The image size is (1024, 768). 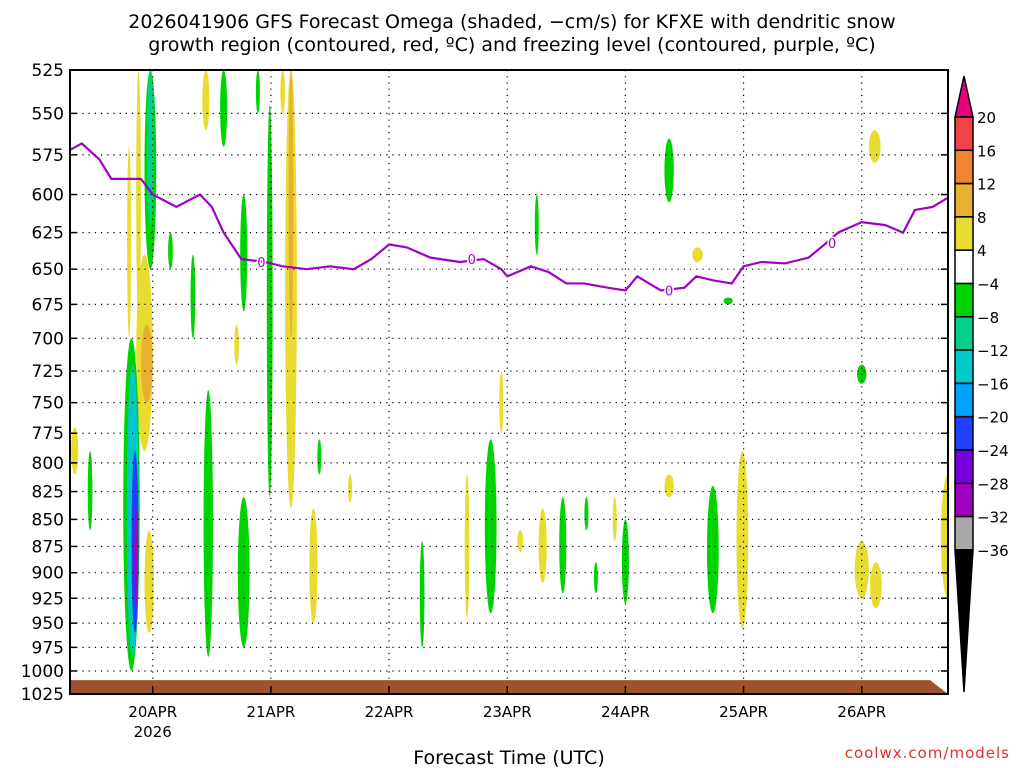 What do you see at coordinates (48, 339) in the screenshot?
I see `y-tick-label: 700` at bounding box center [48, 339].